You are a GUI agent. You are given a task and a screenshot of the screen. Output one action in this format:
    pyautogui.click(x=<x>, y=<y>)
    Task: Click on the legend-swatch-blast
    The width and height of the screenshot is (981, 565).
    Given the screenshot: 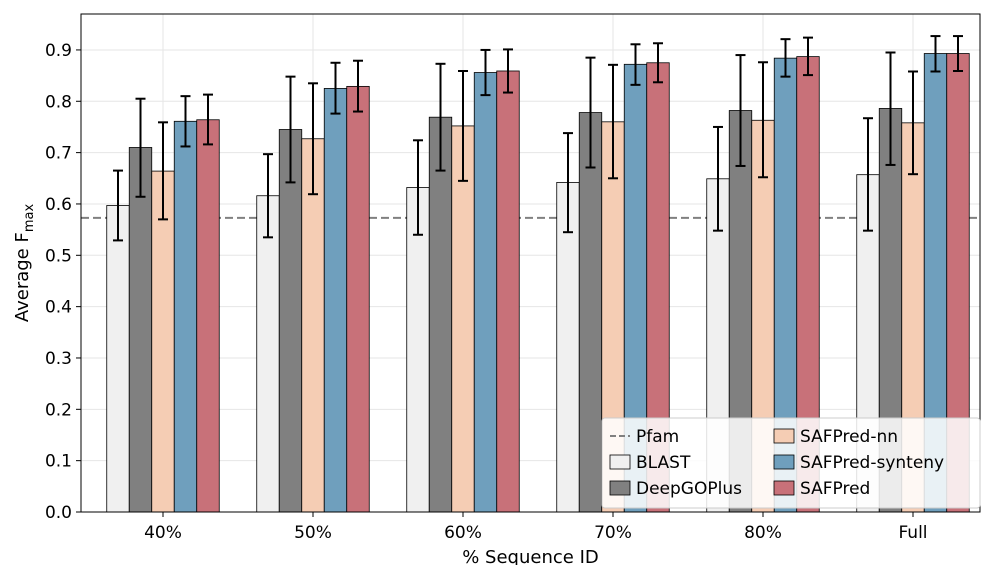 What is the action you would take?
    pyautogui.click(x=620, y=462)
    